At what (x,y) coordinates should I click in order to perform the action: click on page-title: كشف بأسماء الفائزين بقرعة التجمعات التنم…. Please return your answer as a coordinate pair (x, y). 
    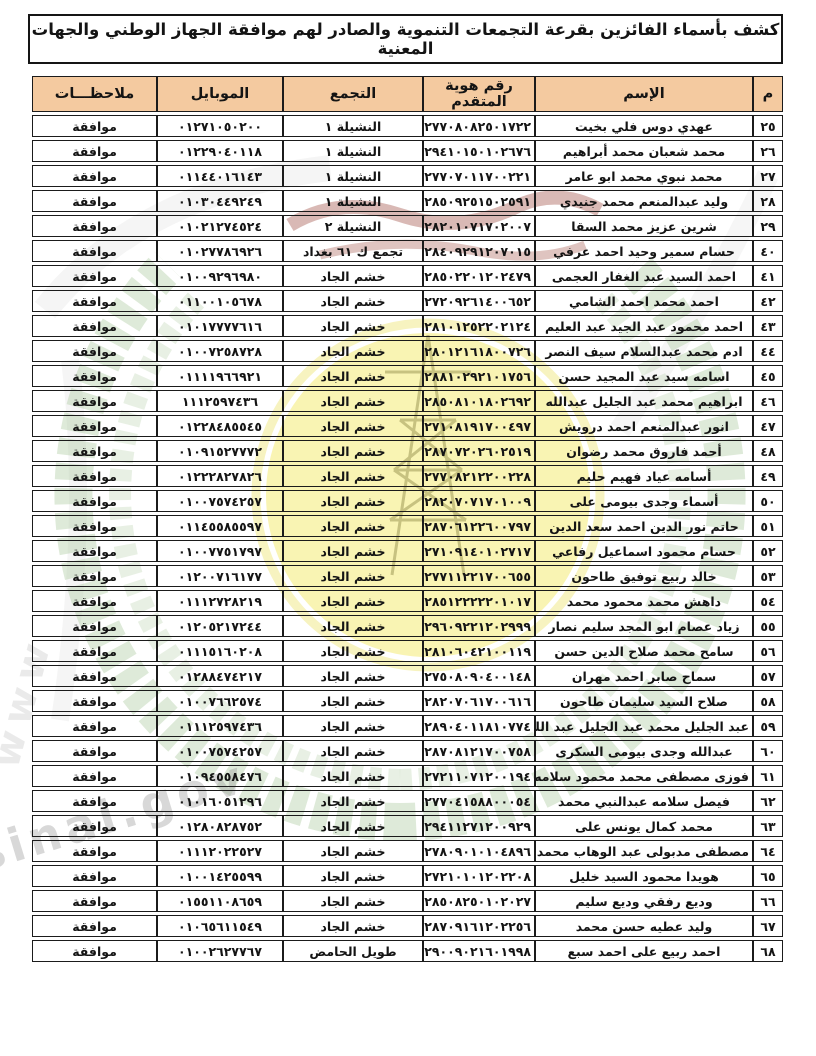
    Looking at the image, I should click on (405, 39).